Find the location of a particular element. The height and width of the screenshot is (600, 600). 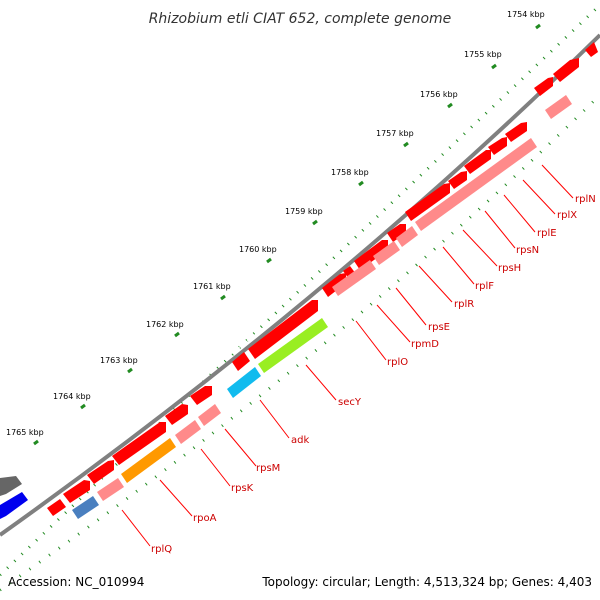

gene-label-rpmD: rpmD is located at coordinates (425, 344).